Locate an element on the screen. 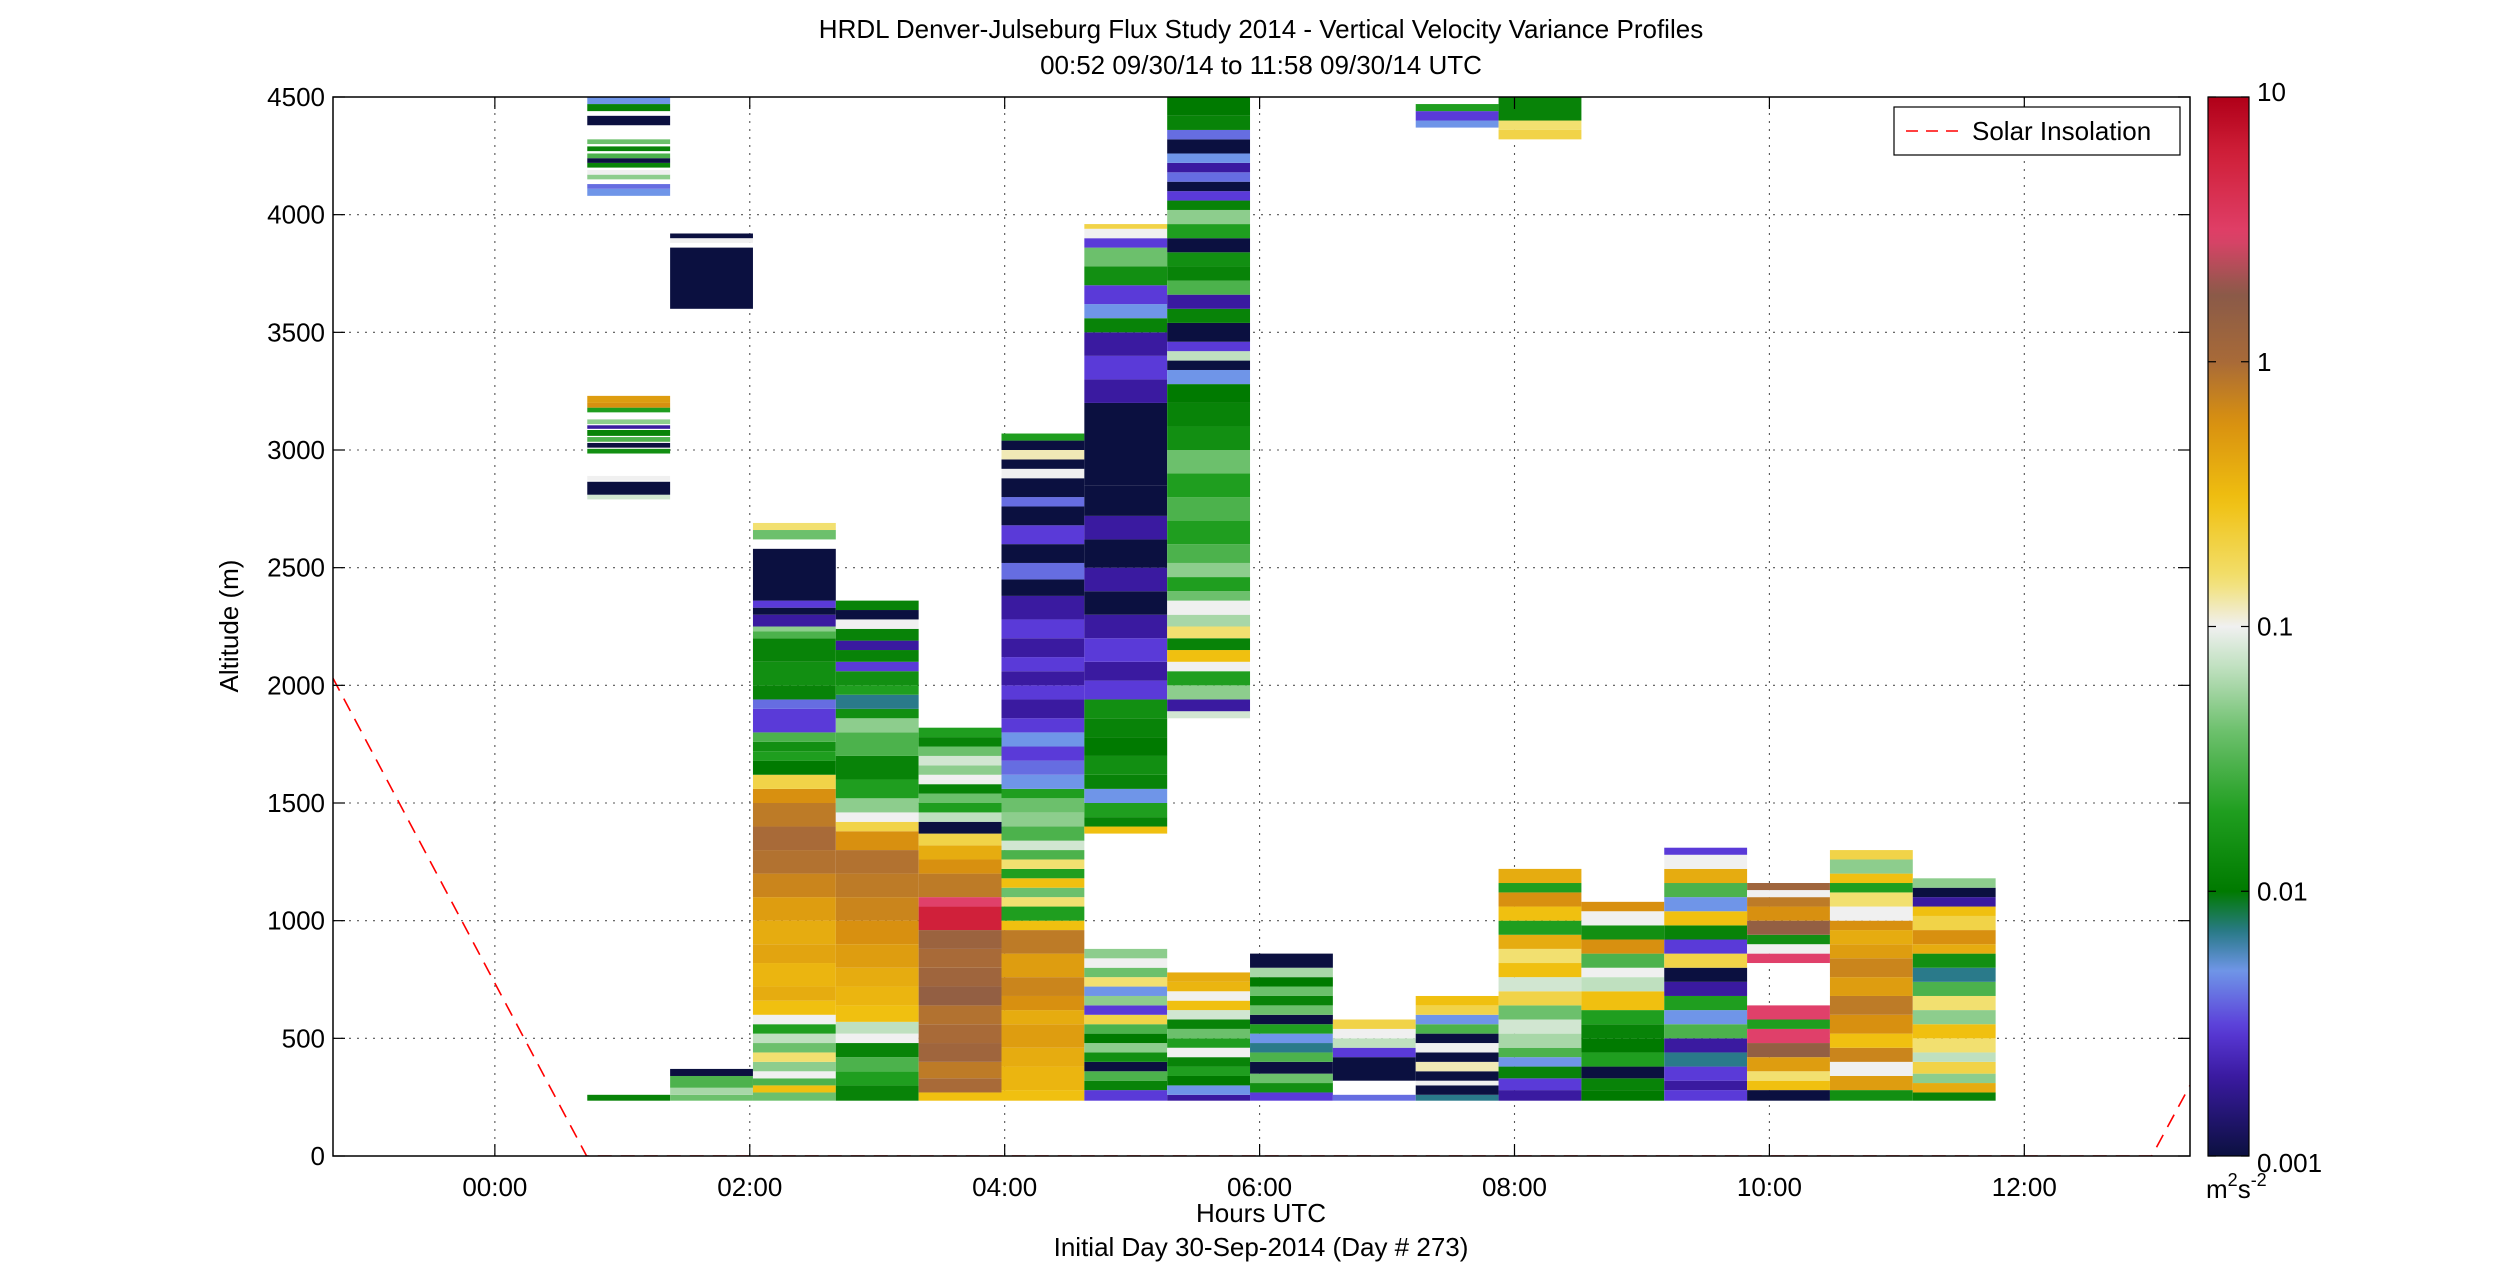 This screenshot has height=1282, width=2515. y-tick-label: 2500 is located at coordinates (296, 568).